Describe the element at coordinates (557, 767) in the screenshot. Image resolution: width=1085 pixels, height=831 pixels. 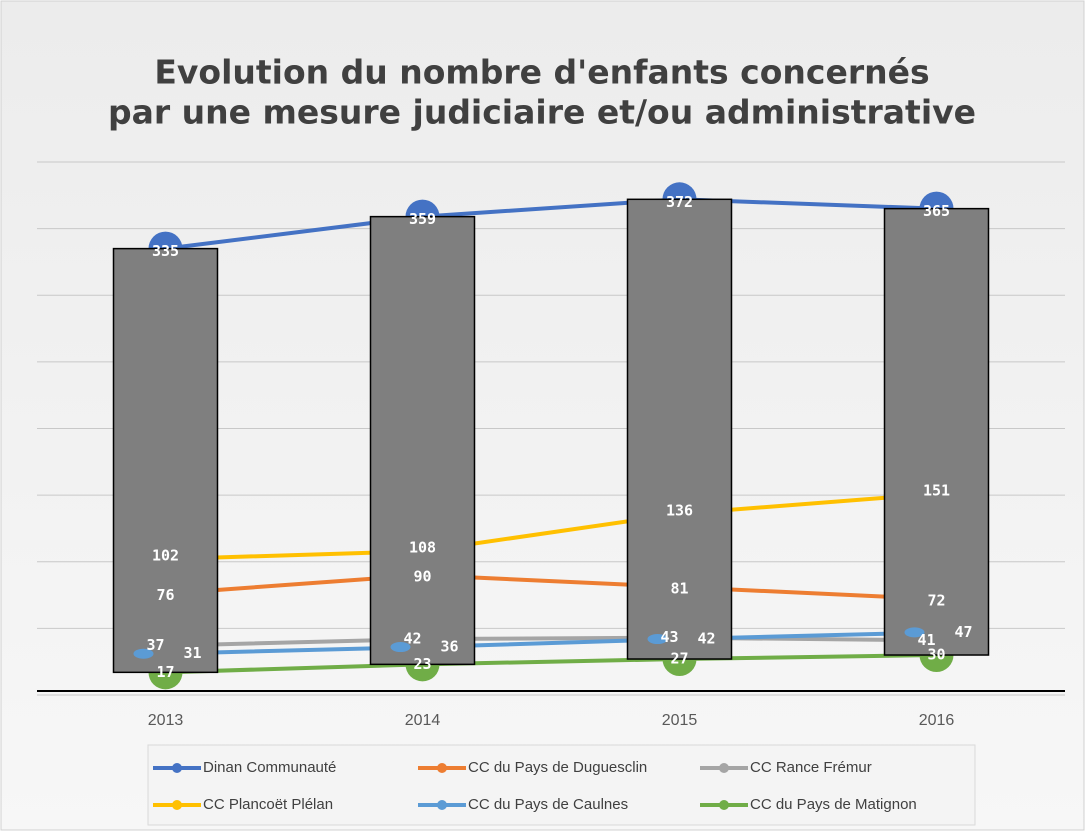
I see `legend-label: CC du Pays de Duguesclin` at that location.